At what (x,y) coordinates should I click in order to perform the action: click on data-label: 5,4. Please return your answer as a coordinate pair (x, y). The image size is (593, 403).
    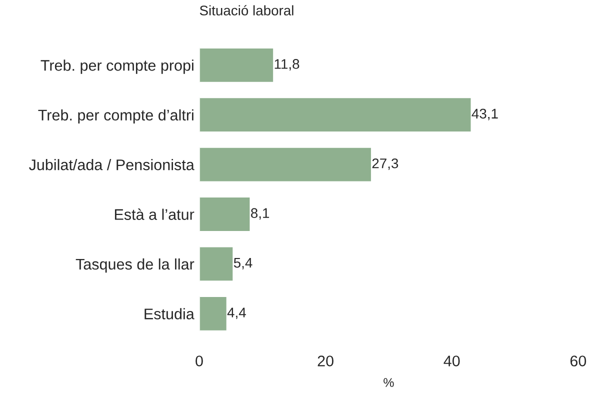
    Looking at the image, I should click on (243, 264).